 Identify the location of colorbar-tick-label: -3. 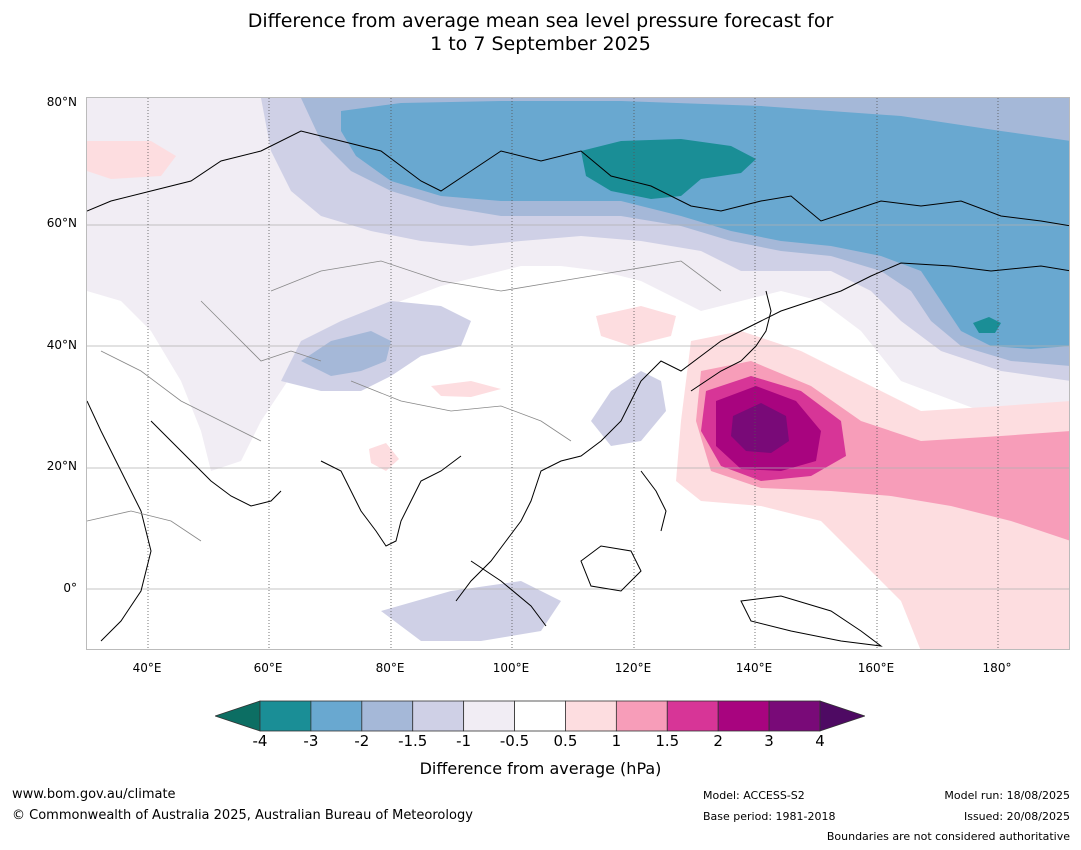
(311, 741).